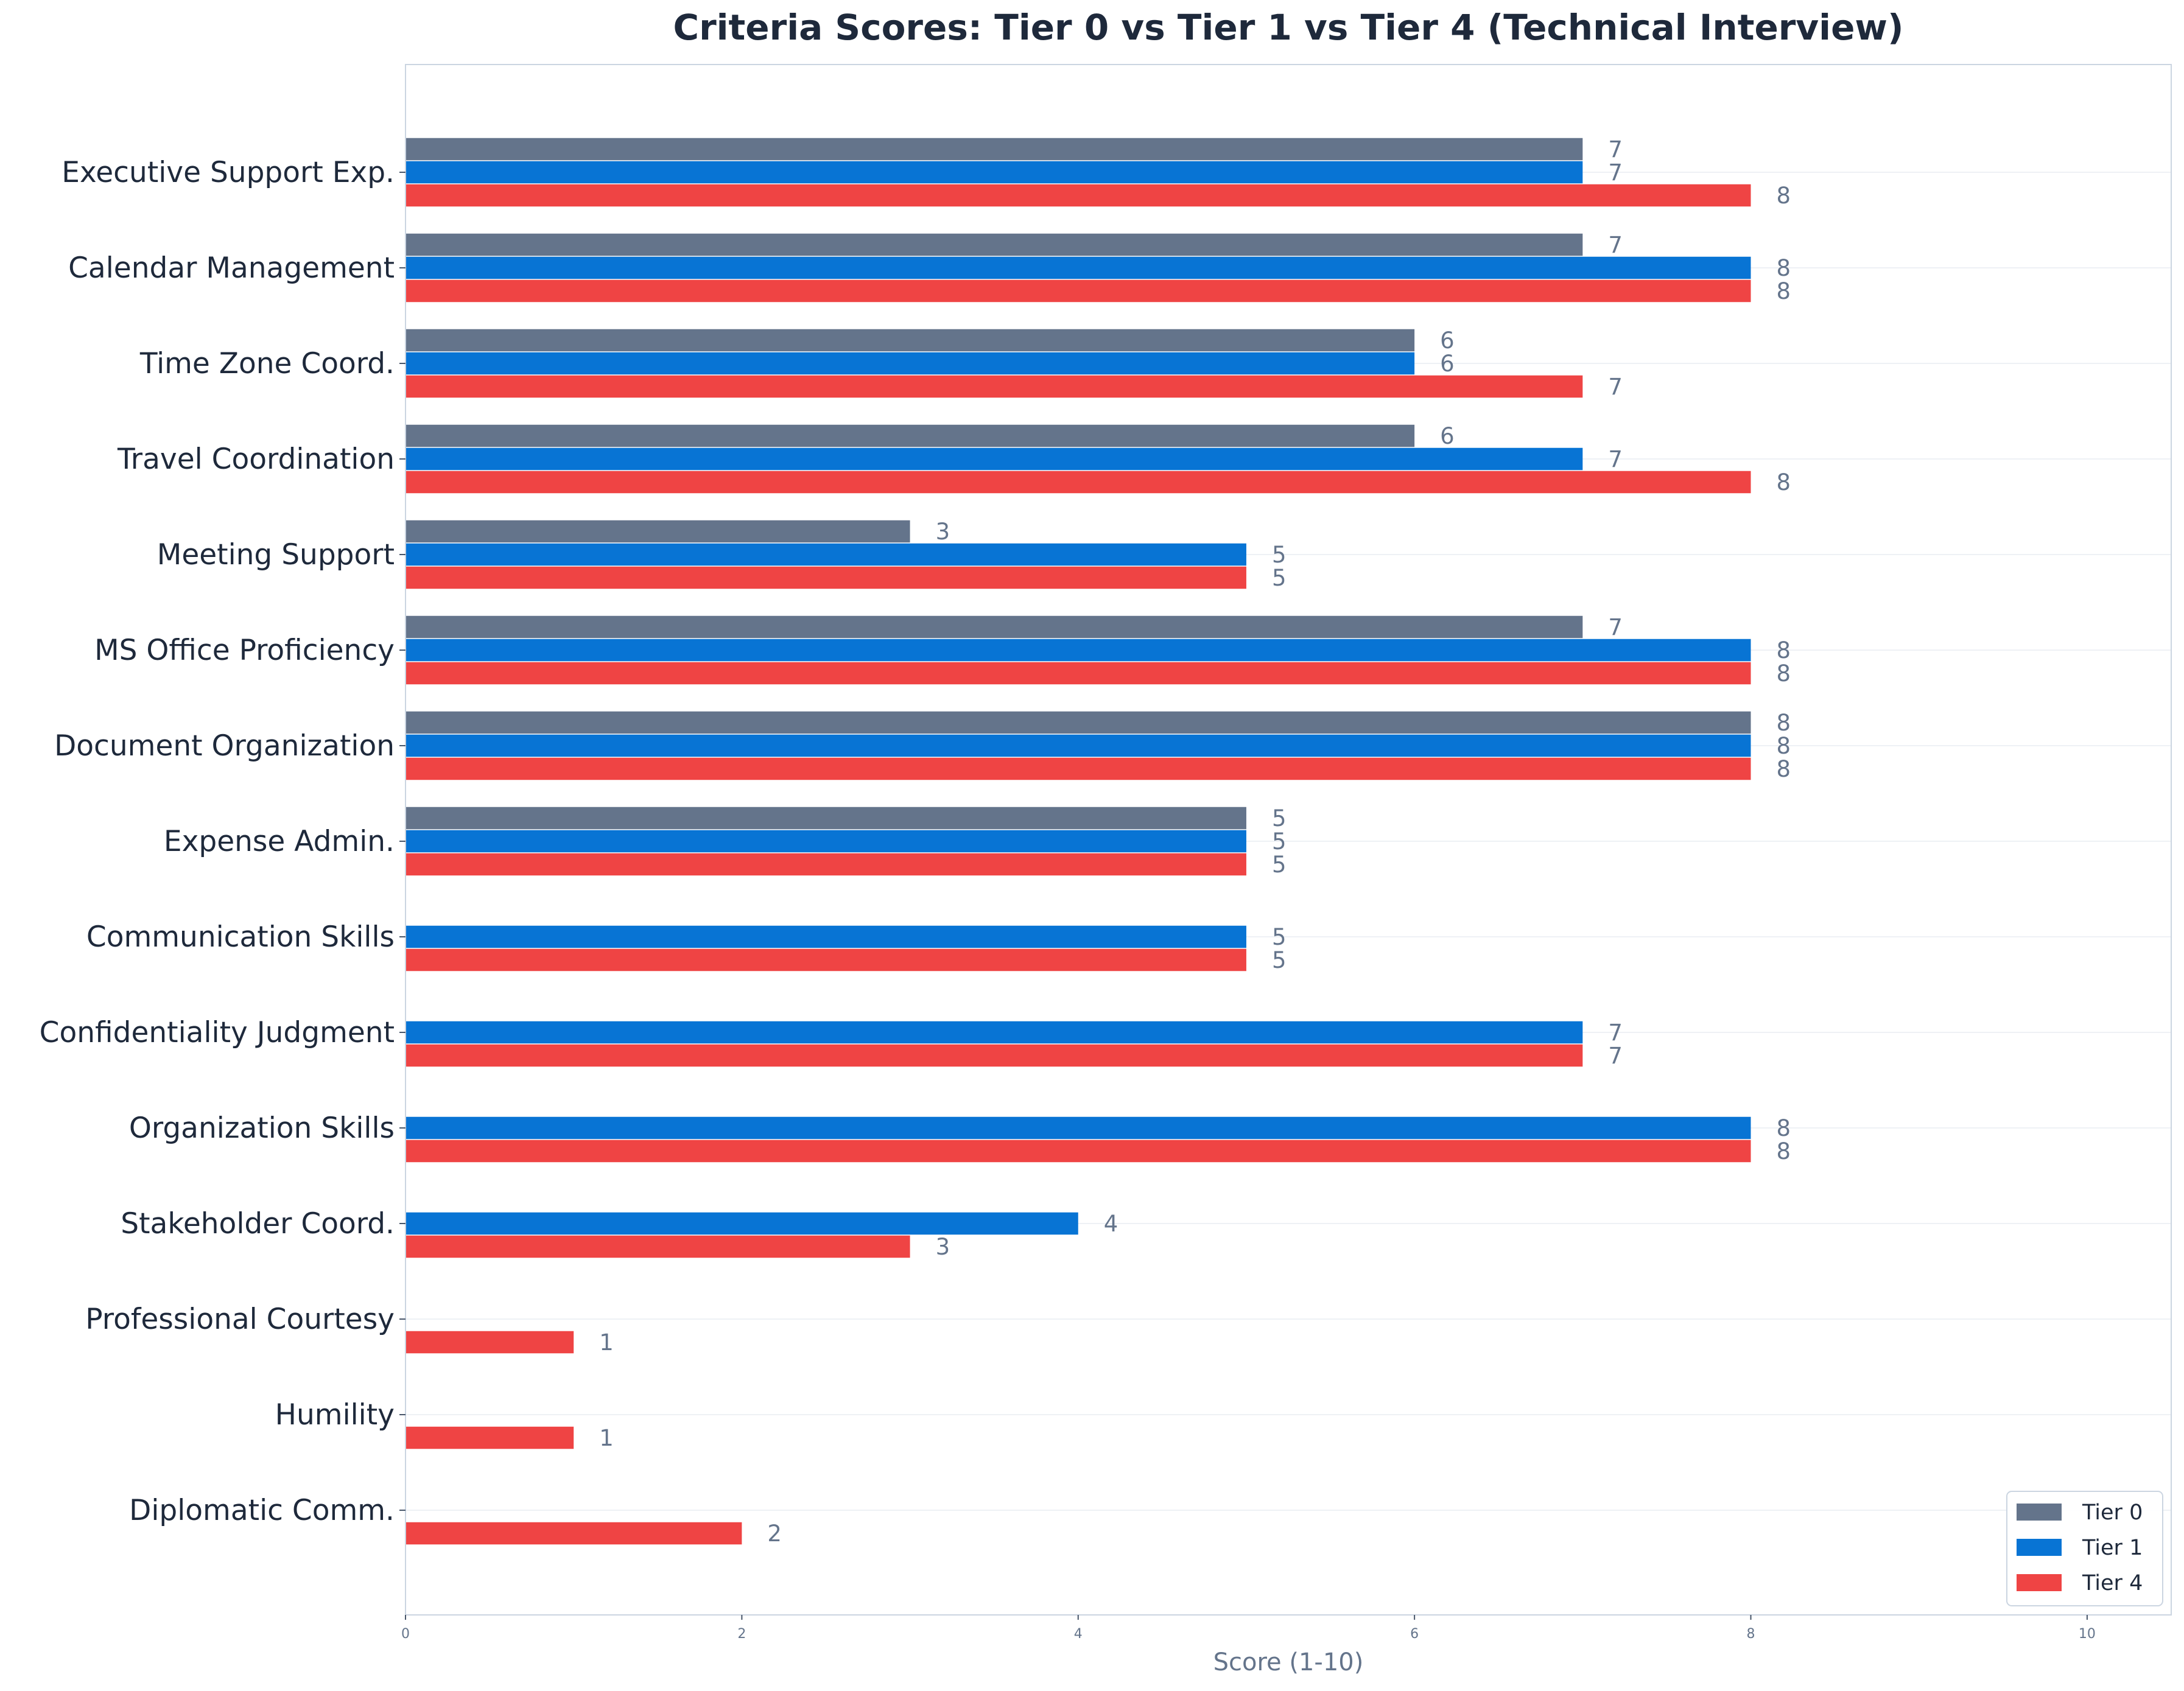  Describe the element at coordinates (256, 460) in the screenshot. I see `category-label: Travel Coordination` at that location.